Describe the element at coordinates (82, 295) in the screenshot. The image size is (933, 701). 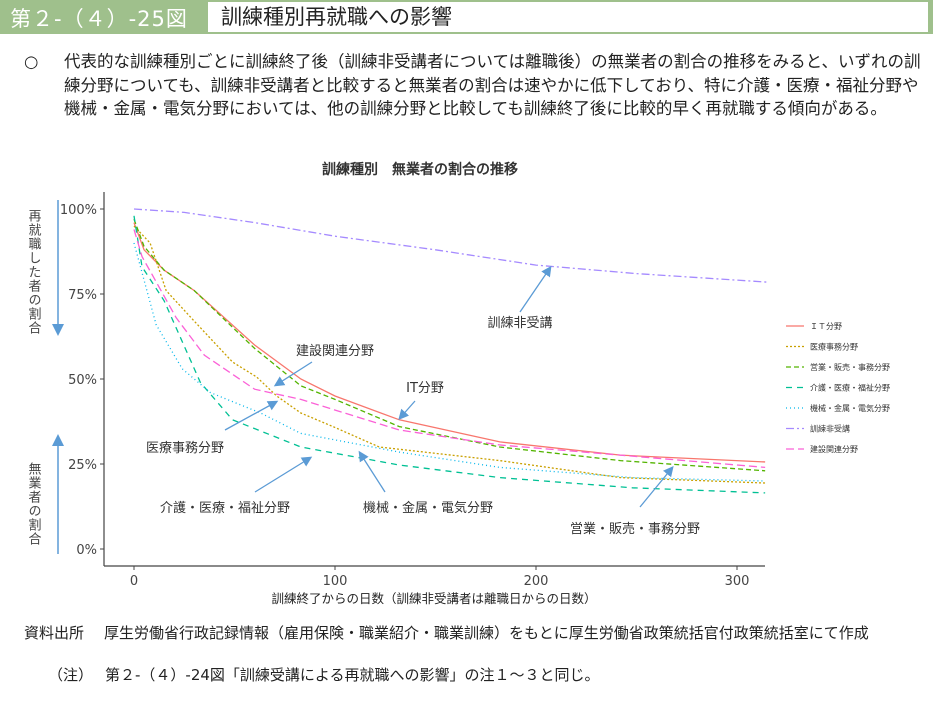
I see `y-tick-label: 75%` at that location.